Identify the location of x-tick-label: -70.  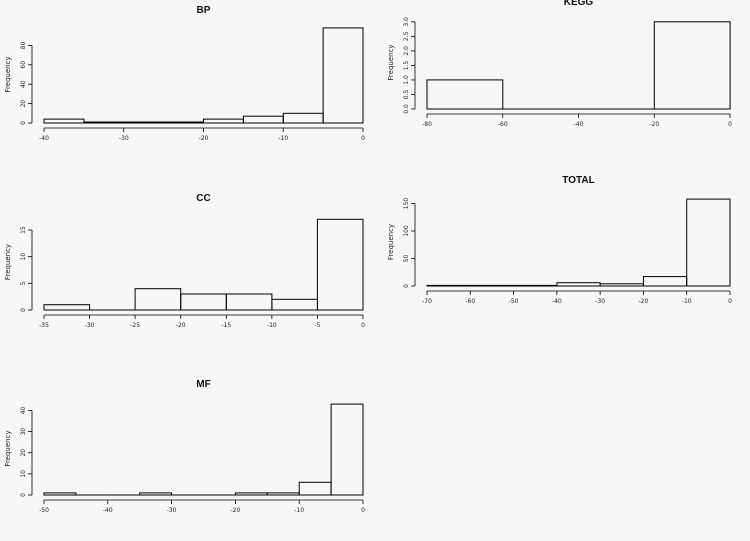
(427, 301).